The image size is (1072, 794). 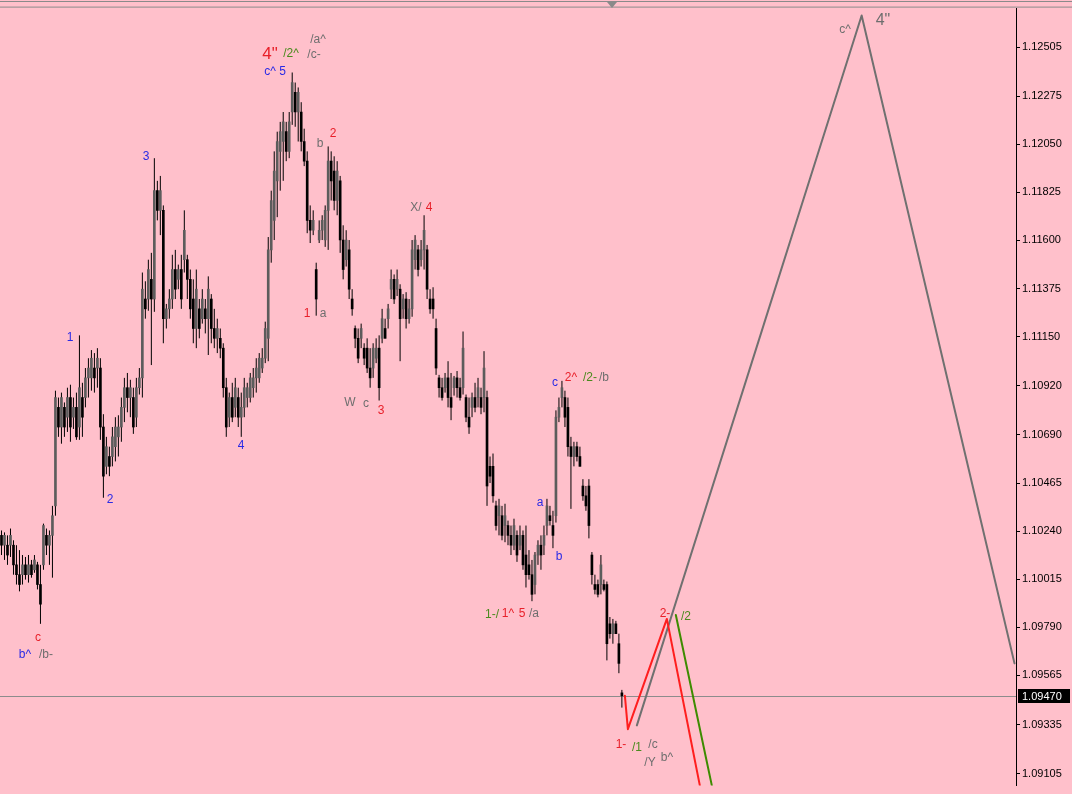 I want to click on annotation: 2^, so click(x=571, y=377).